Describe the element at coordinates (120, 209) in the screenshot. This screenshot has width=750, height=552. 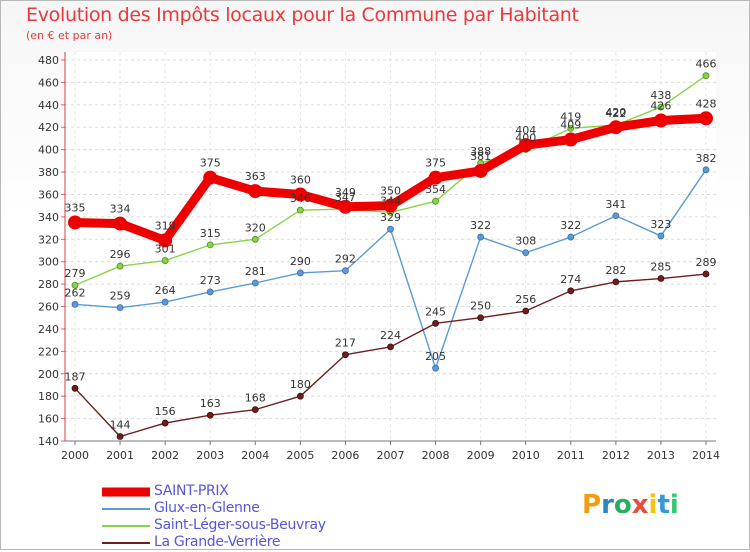
I see `data-label: 334` at that location.